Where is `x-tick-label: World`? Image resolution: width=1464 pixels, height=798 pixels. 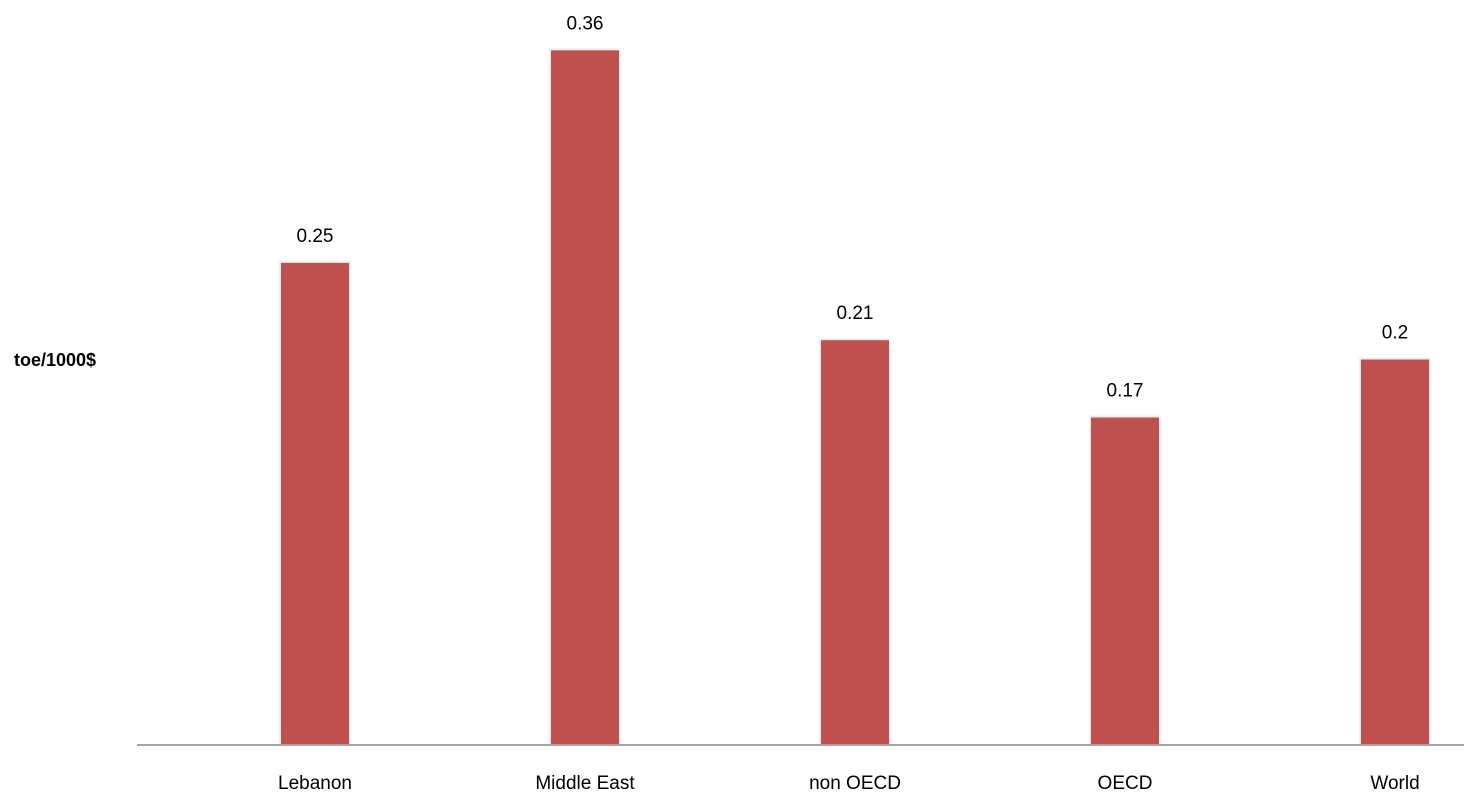 x-tick-label: World is located at coordinates (1394, 783).